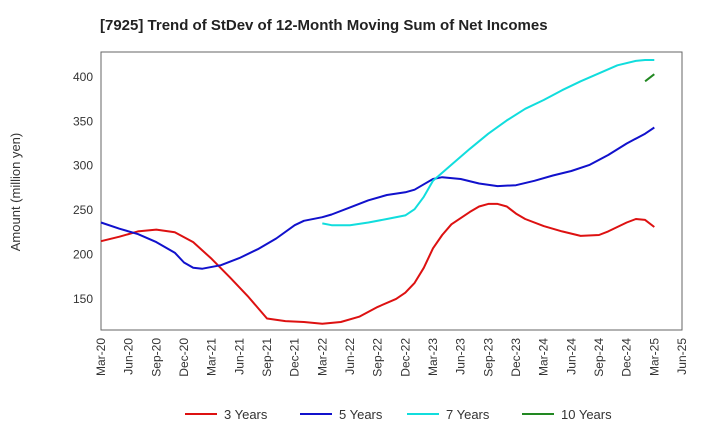 Image resolution: width=720 pixels, height=440 pixels. What do you see at coordinates (83, 188) in the screenshot?
I see `y-tick-labels: 150 200 250 300 350 400` at bounding box center [83, 188].